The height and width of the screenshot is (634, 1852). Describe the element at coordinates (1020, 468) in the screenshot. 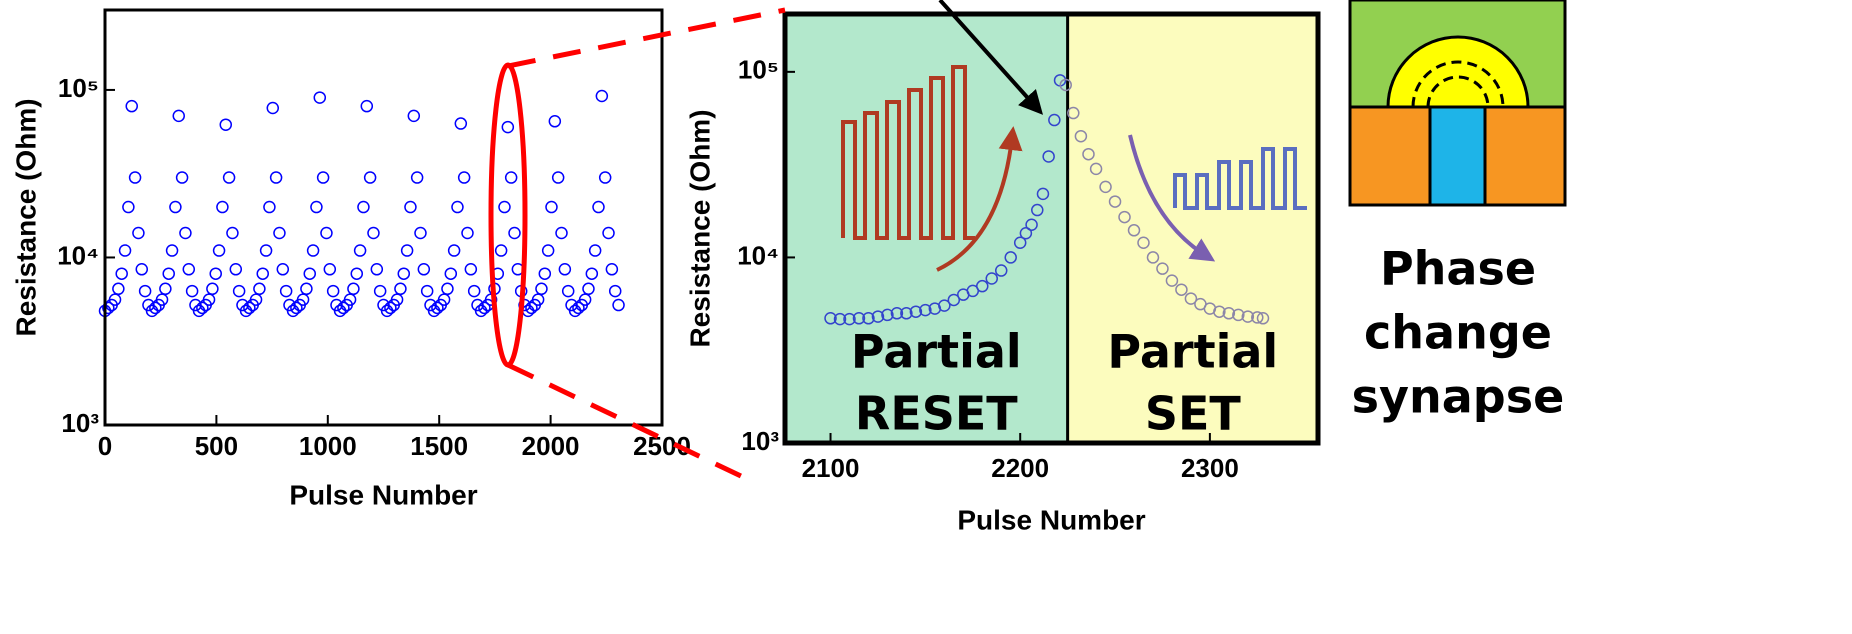

I see `x-tick-label: 2200` at that location.